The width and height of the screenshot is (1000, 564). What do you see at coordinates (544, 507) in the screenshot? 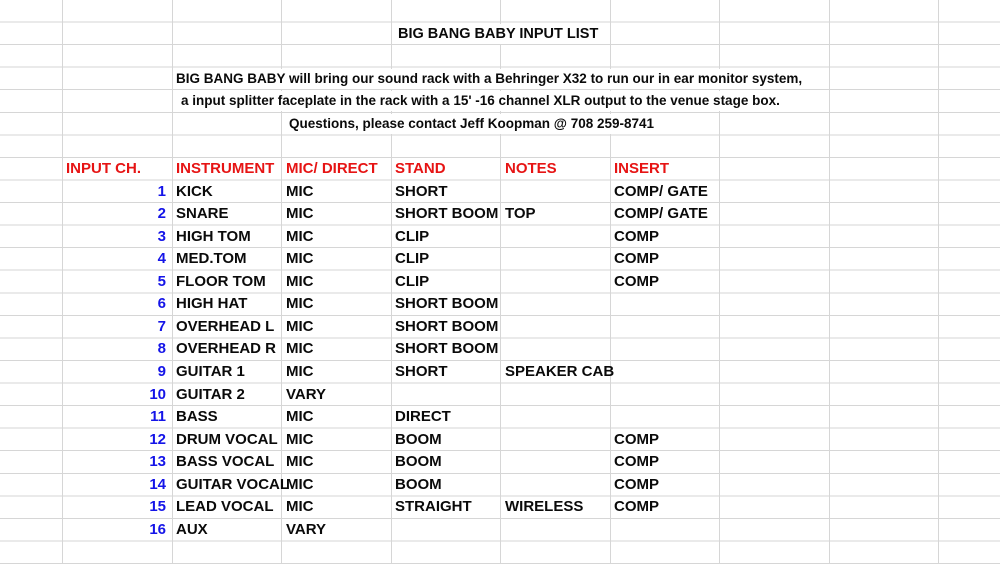
I see `cell-notes: WIRELESS` at bounding box center [544, 507].